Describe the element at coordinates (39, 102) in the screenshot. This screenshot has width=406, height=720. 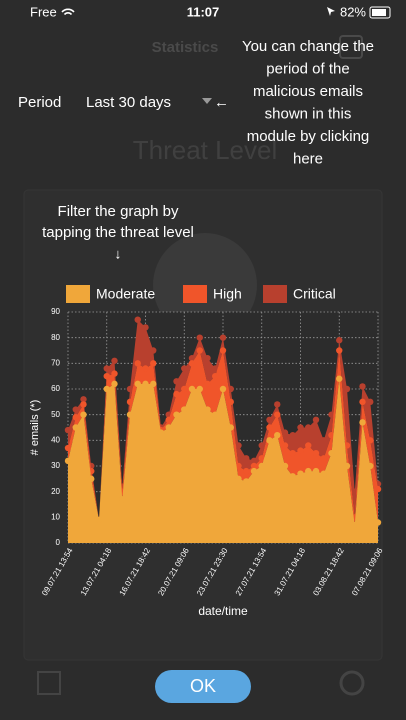
I see `period-label: Period` at that location.